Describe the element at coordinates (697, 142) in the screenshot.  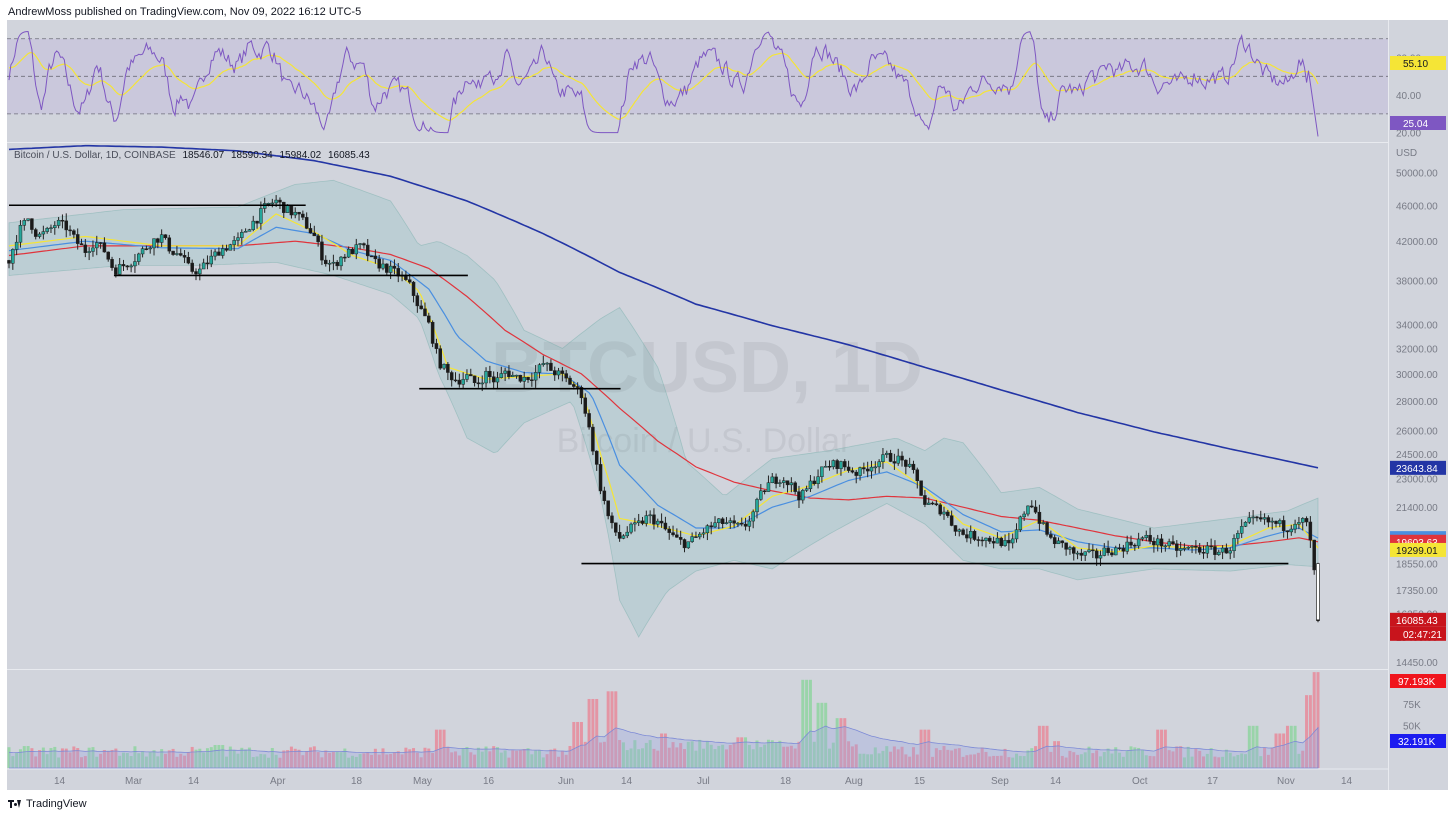
I see `rsi-pane-separator` at that location.